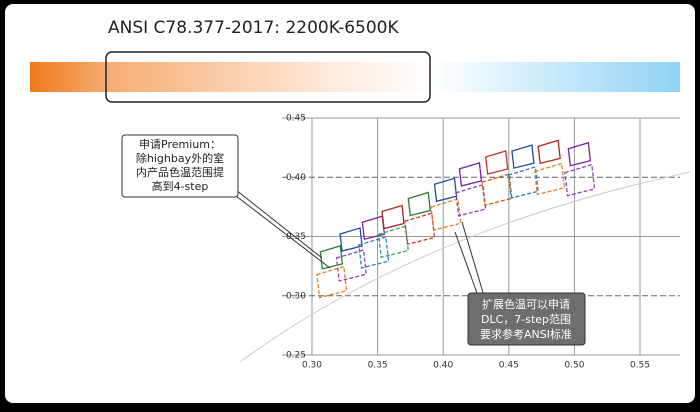 The height and width of the screenshot is (412, 700). What do you see at coordinates (312, 366) in the screenshot?
I see `x-tick-label: 0.30` at bounding box center [312, 366].